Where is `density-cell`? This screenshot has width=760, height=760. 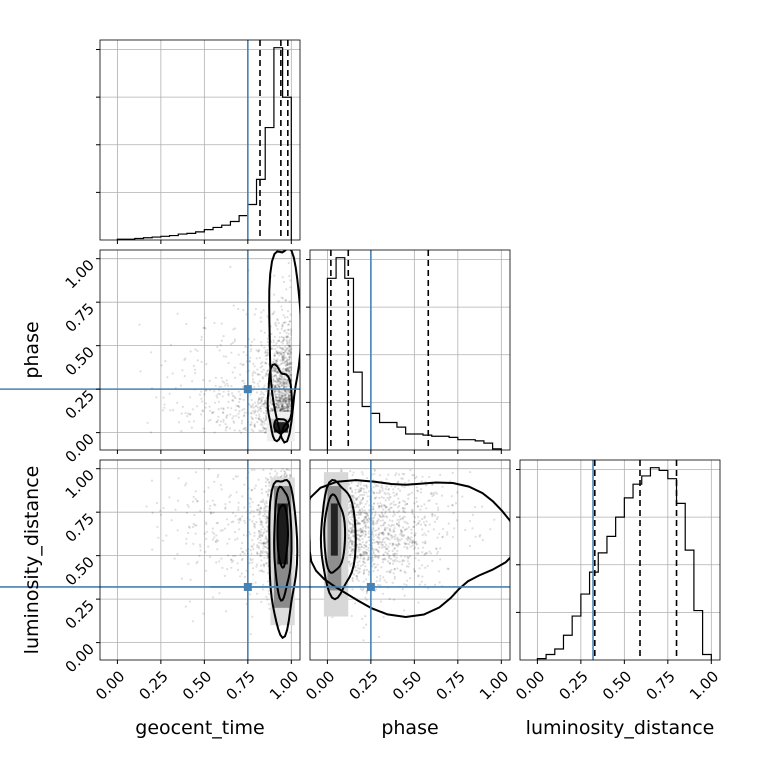
density-cell is located at coordinates (334, 529).